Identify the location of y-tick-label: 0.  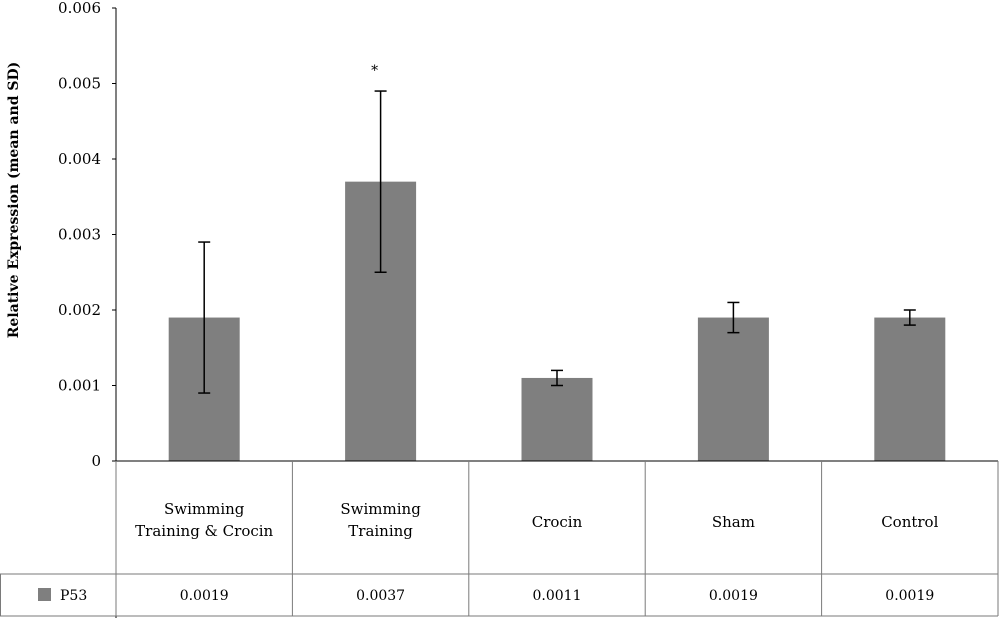
(96, 461).